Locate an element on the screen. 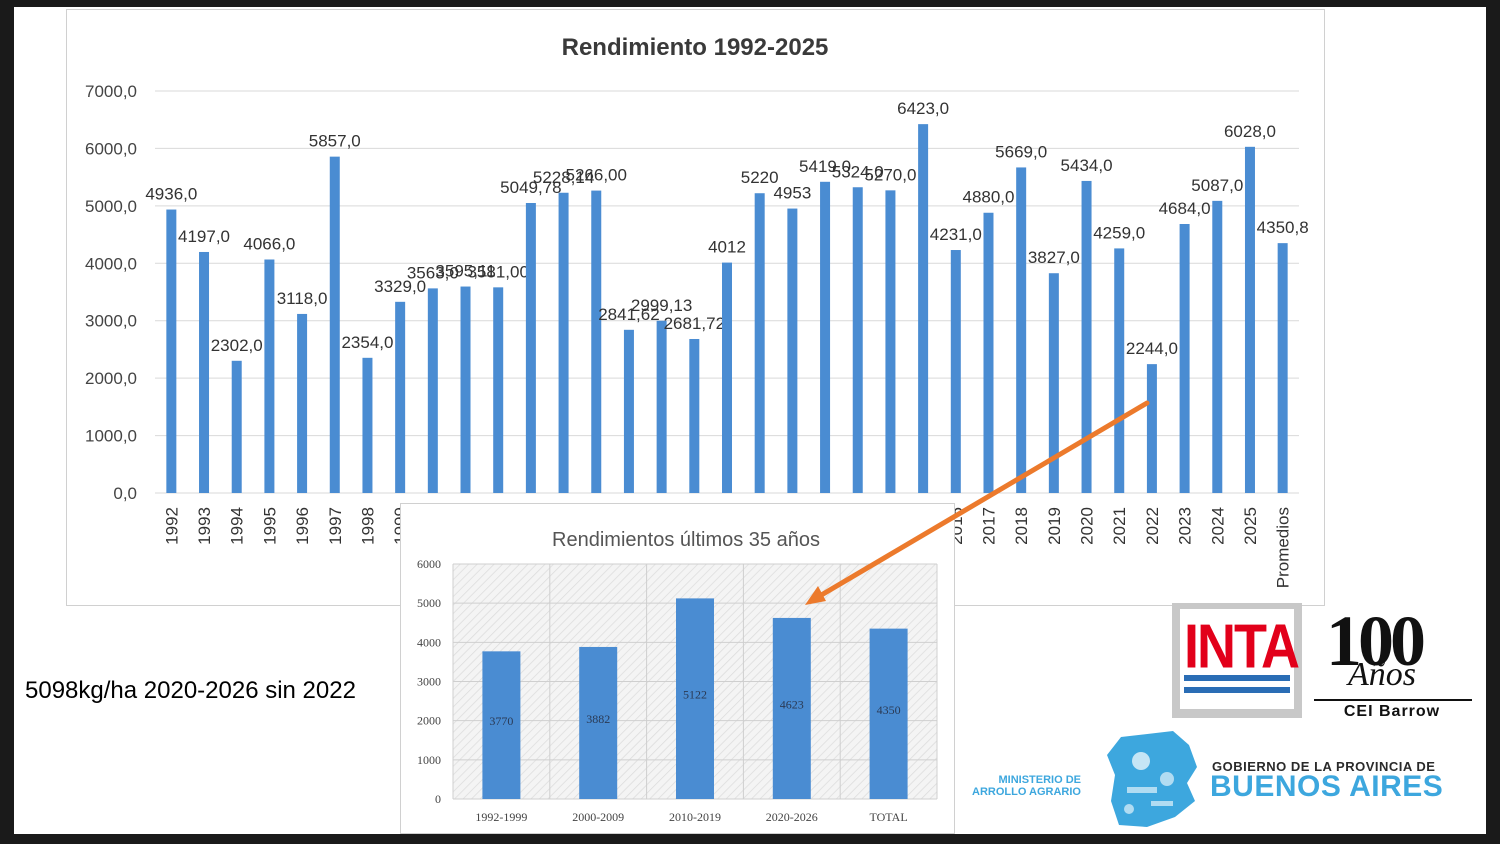 This screenshot has height=844, width=1500. data-label: 3882 is located at coordinates (598, 719).